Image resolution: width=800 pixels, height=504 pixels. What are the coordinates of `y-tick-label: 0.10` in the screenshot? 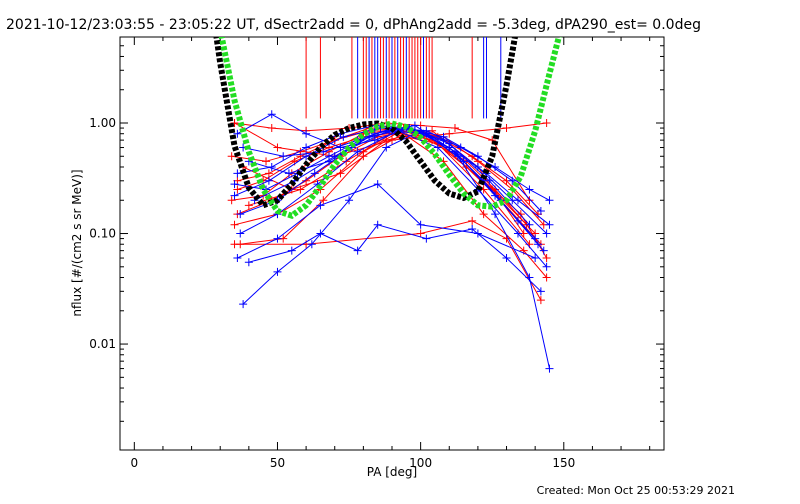 It's located at (102, 234).